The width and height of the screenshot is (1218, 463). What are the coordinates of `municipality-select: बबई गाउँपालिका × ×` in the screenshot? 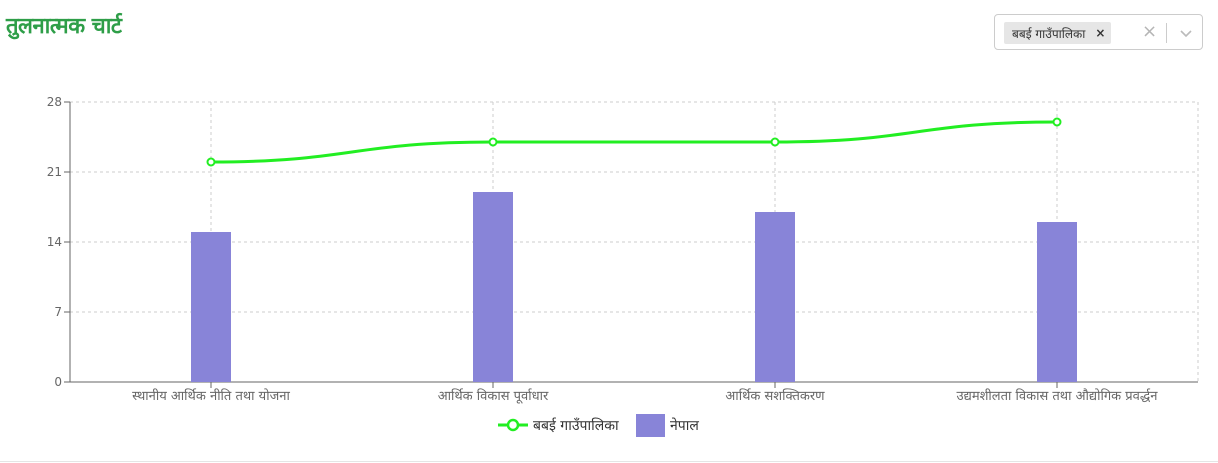 It's located at (1098, 32).